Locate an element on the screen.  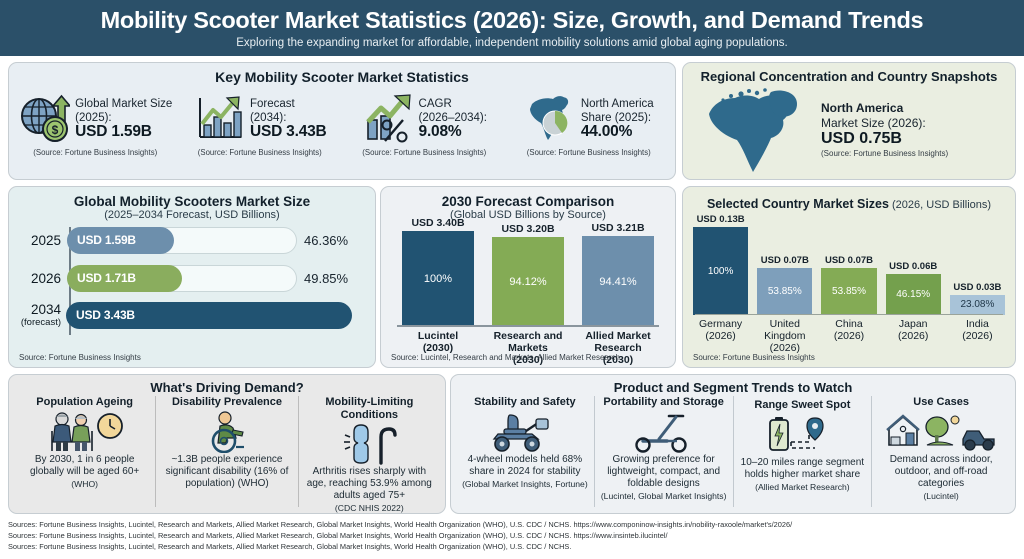
bar-column-germany: USD 0.13B 100% is located at coordinates (721, 264).